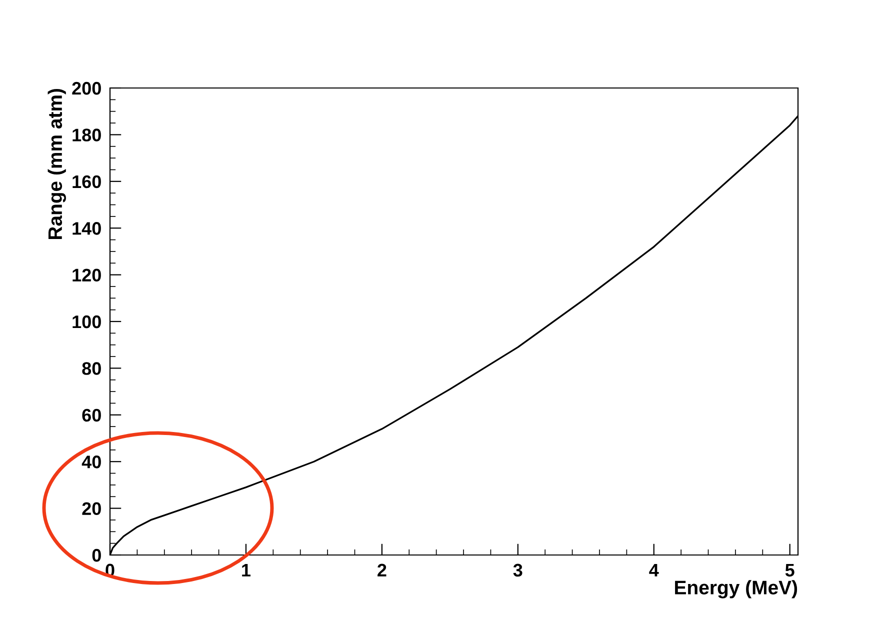 This screenshot has height=629, width=885. What do you see at coordinates (57, 164) in the screenshot?
I see `y-axis-title: Range (mm atm)` at bounding box center [57, 164].